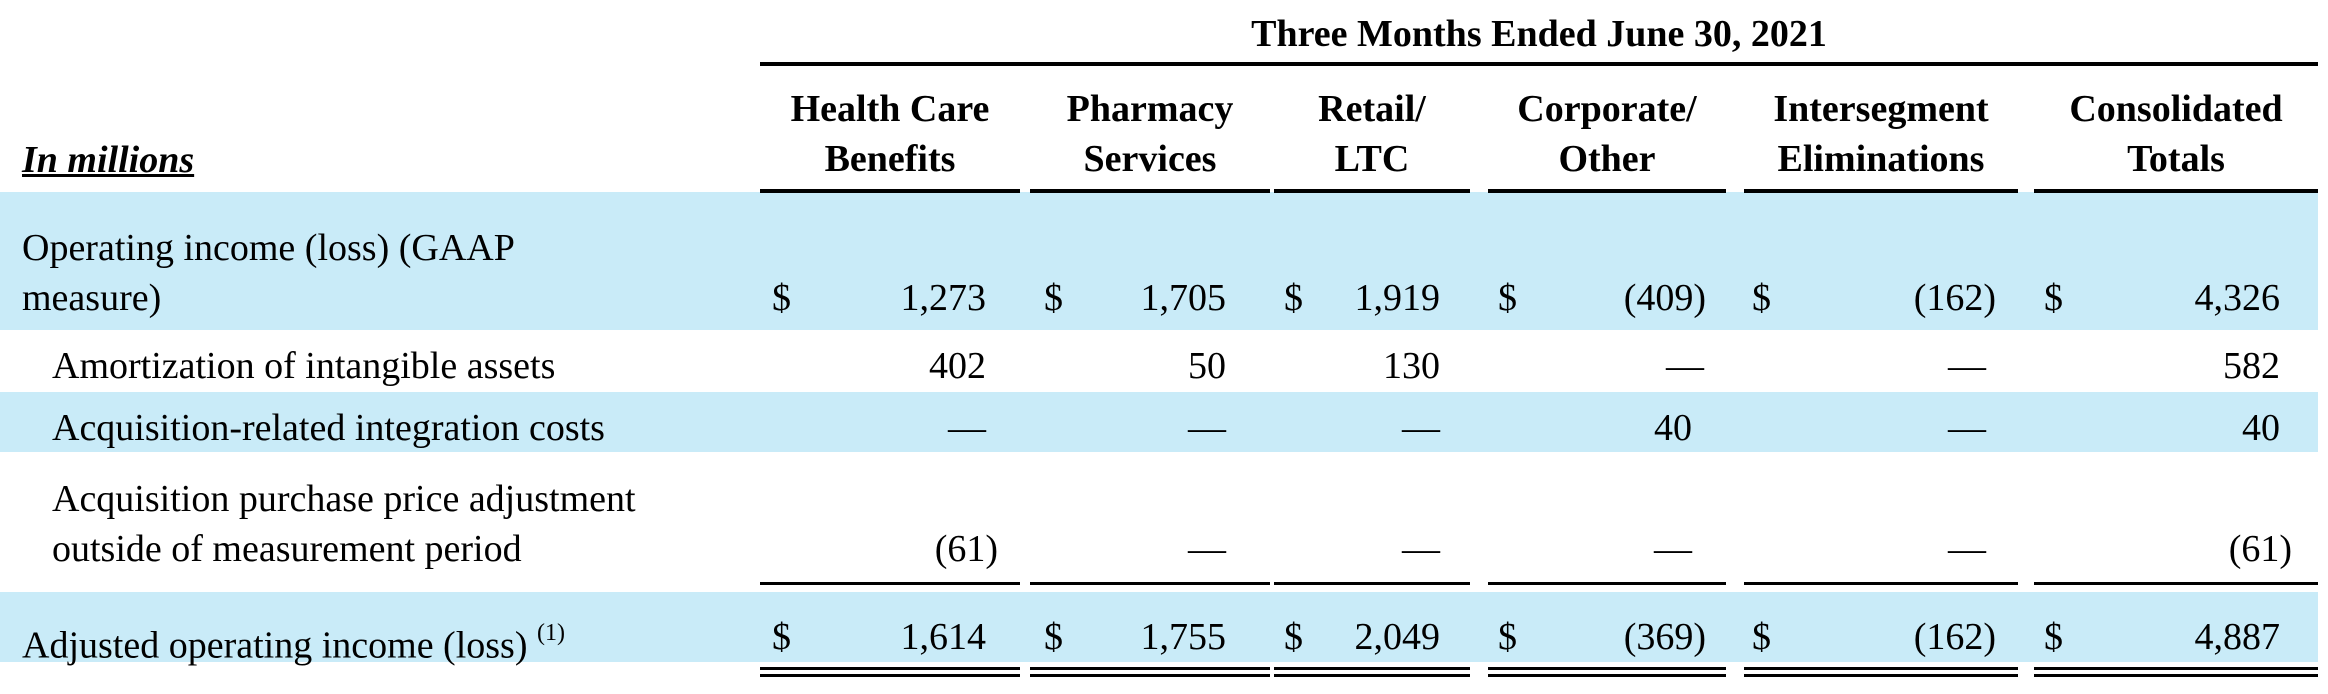 Image resolution: width=2328 pixels, height=694 pixels. I want to click on value-operating-income-pharmacy-services: 1,705, so click(1183, 298).